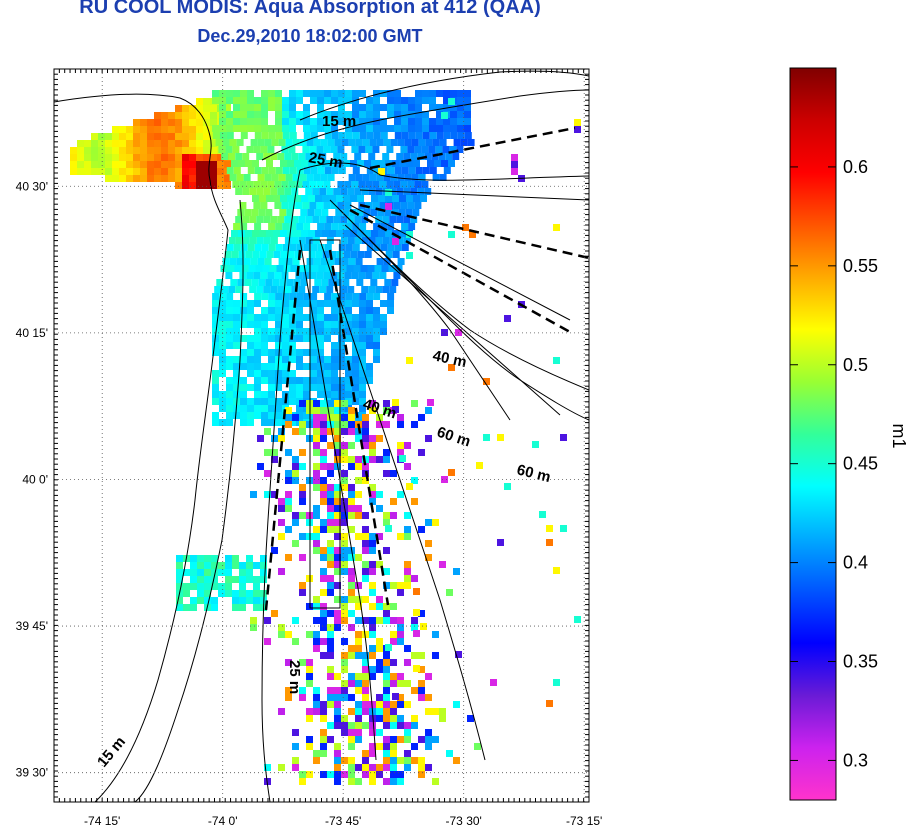  I want to click on colorbar-tick-label: 0.55, so click(860, 266).